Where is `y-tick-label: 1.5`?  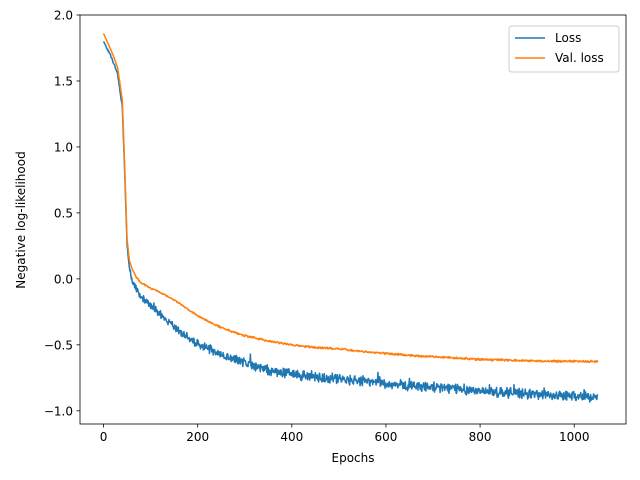 y-tick-label: 1.5 is located at coordinates (63, 81).